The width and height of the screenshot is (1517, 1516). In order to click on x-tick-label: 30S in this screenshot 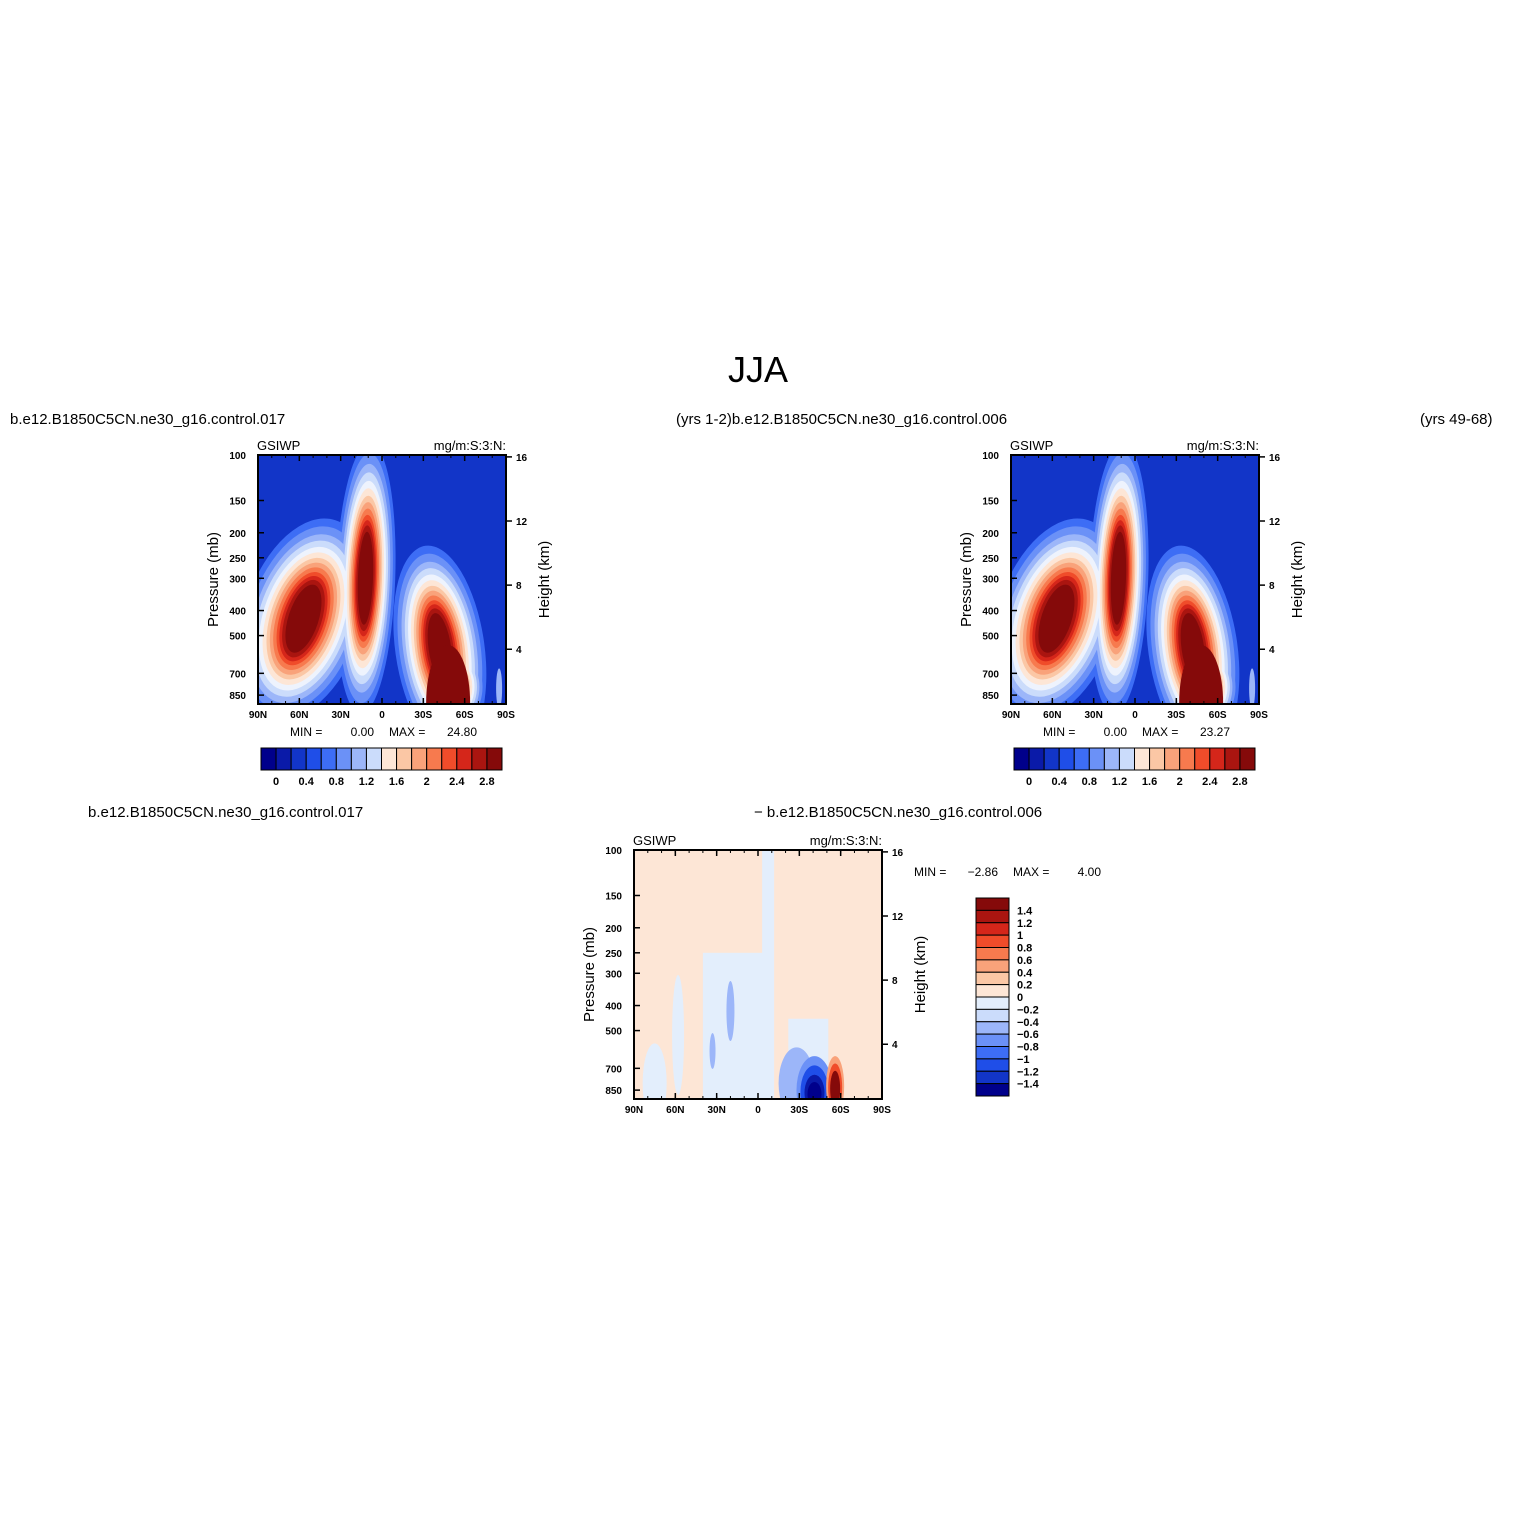, I will do `click(799, 1110)`.